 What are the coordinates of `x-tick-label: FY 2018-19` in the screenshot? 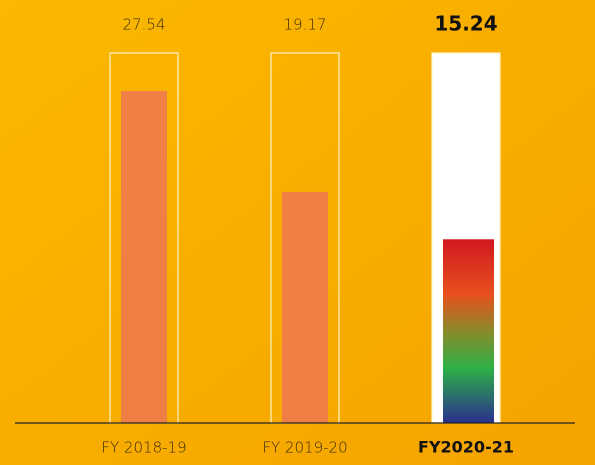 It's located at (143, 448).